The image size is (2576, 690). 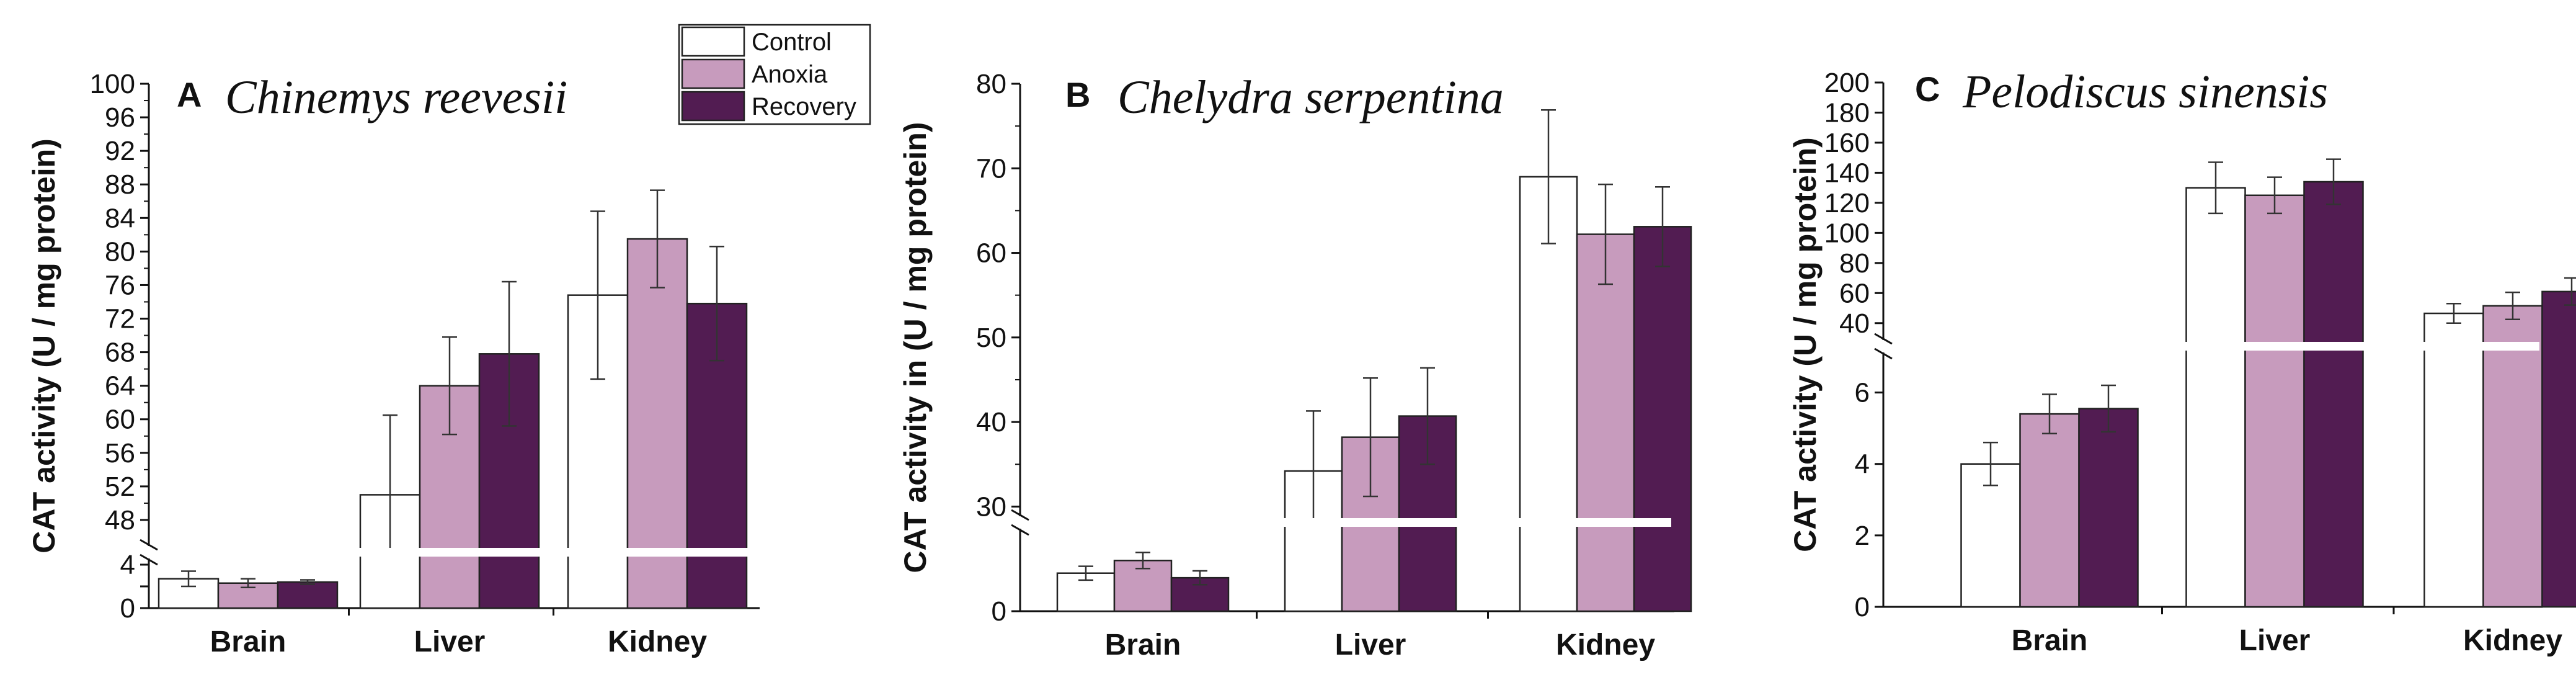 I want to click on bar-anoxia-brain, so click(x=2049, y=511).